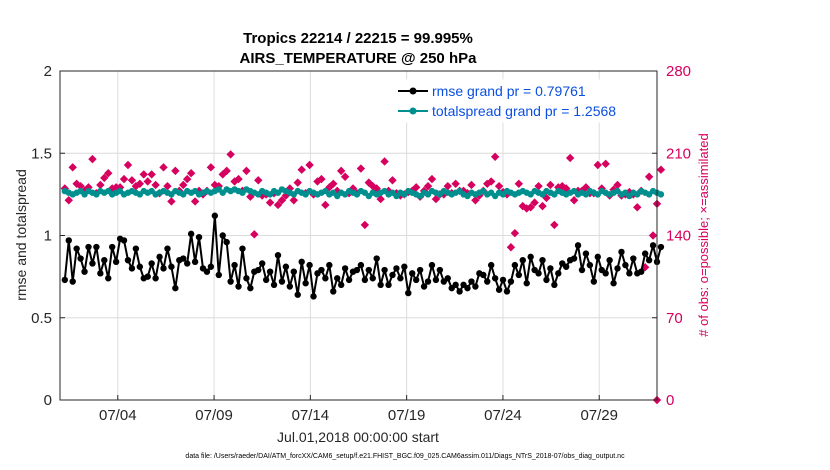 The width and height of the screenshot is (830, 470). What do you see at coordinates (671, 236) in the screenshot?
I see `y2-axis-ticks: 0 70 140 210 280` at bounding box center [671, 236].